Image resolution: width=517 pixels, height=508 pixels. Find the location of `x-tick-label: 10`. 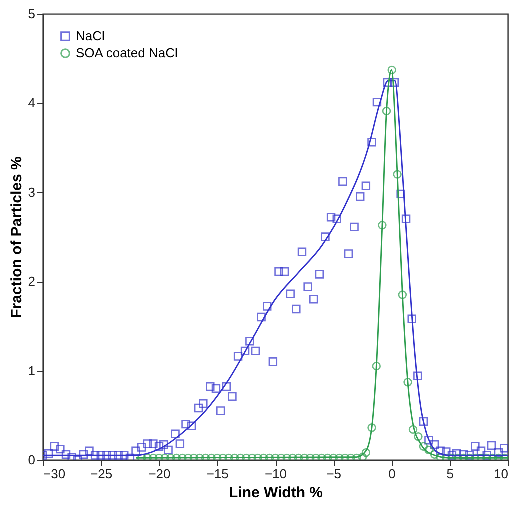

x-tick-label: 10 is located at coordinates (501, 474).